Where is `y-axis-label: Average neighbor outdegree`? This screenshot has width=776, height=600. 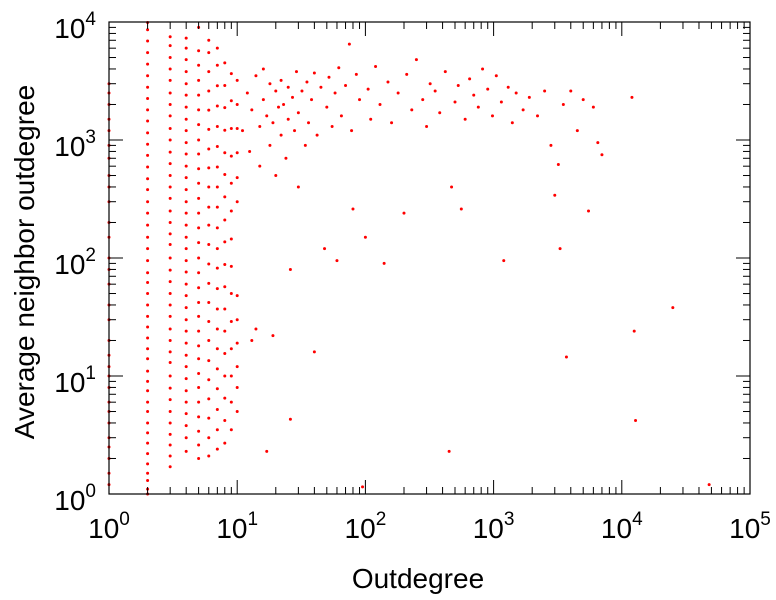
y-axis-label: Average neighbor outdegree is located at coordinates (24, 262).